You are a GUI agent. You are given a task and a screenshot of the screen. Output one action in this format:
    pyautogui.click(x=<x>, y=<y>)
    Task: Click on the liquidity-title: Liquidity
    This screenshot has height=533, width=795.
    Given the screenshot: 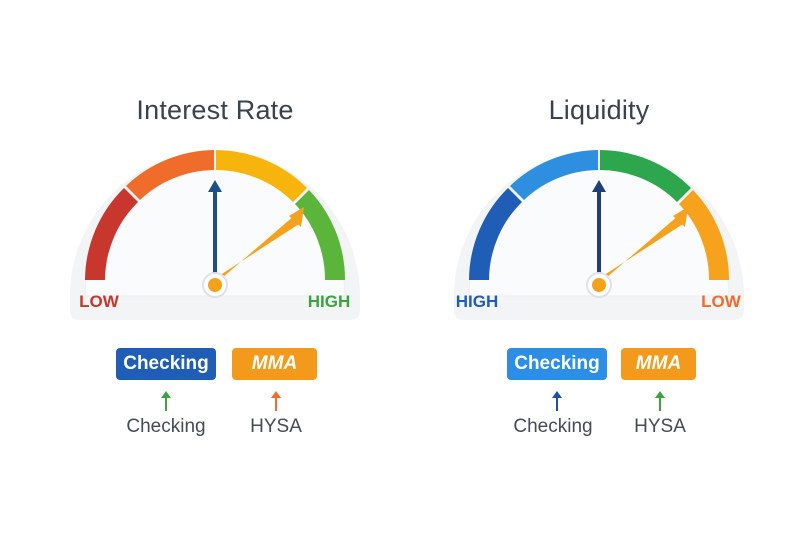 What is the action you would take?
    pyautogui.click(x=599, y=110)
    